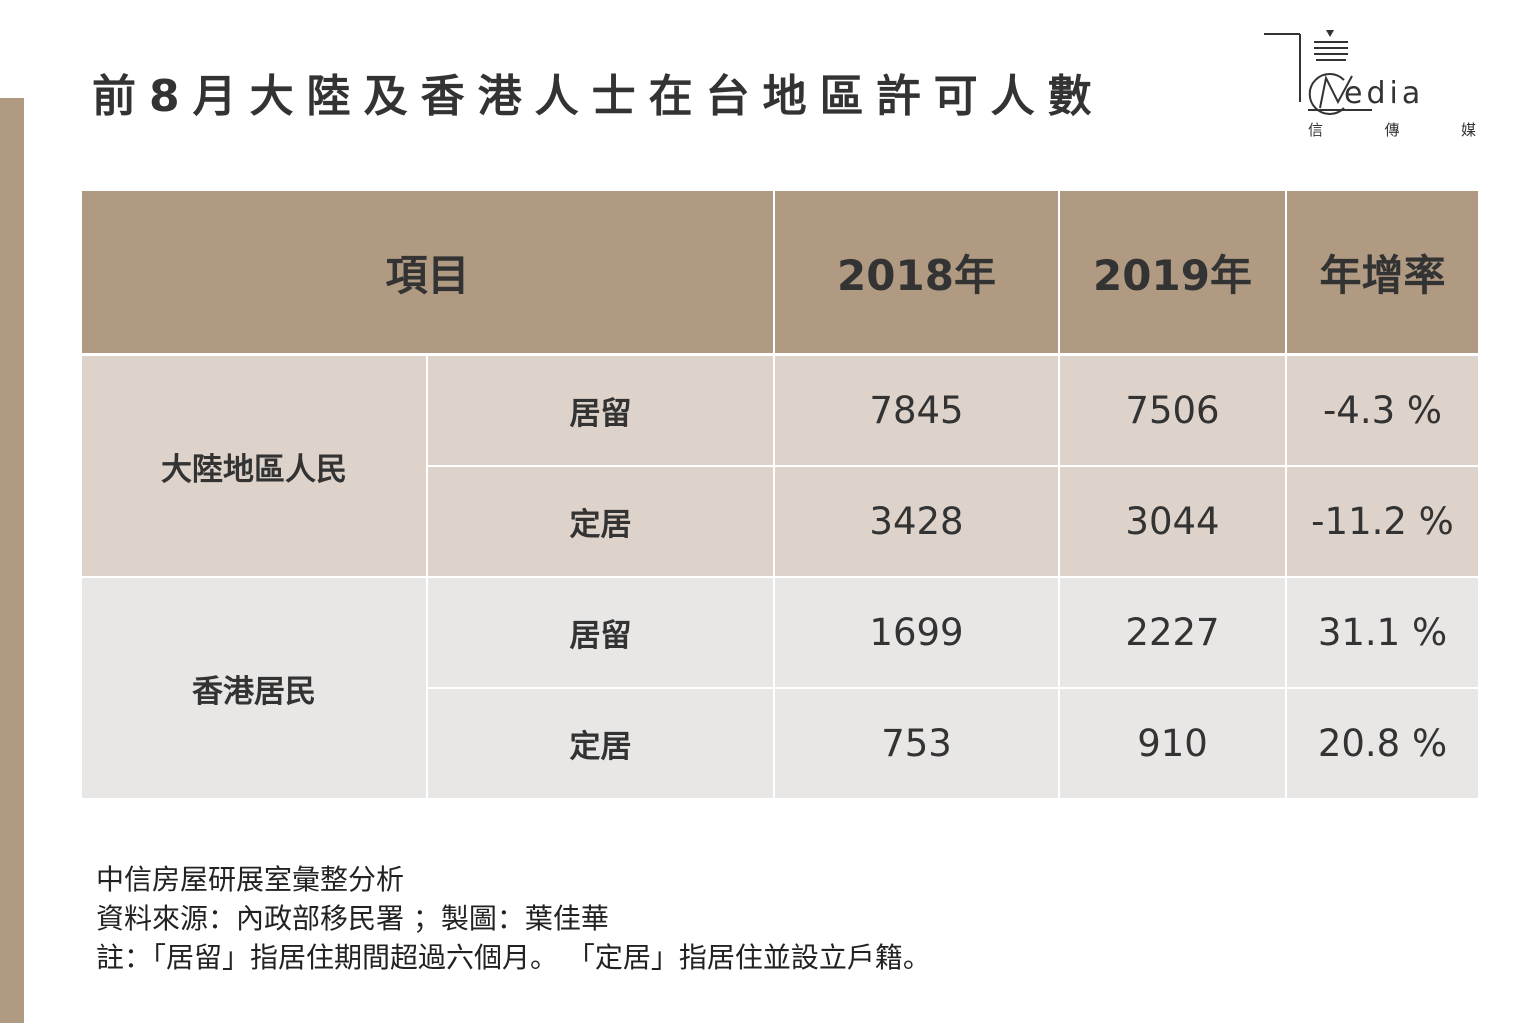  What do you see at coordinates (1382, 743) in the screenshot?
I see `value-growth: 20.8 %` at bounding box center [1382, 743].